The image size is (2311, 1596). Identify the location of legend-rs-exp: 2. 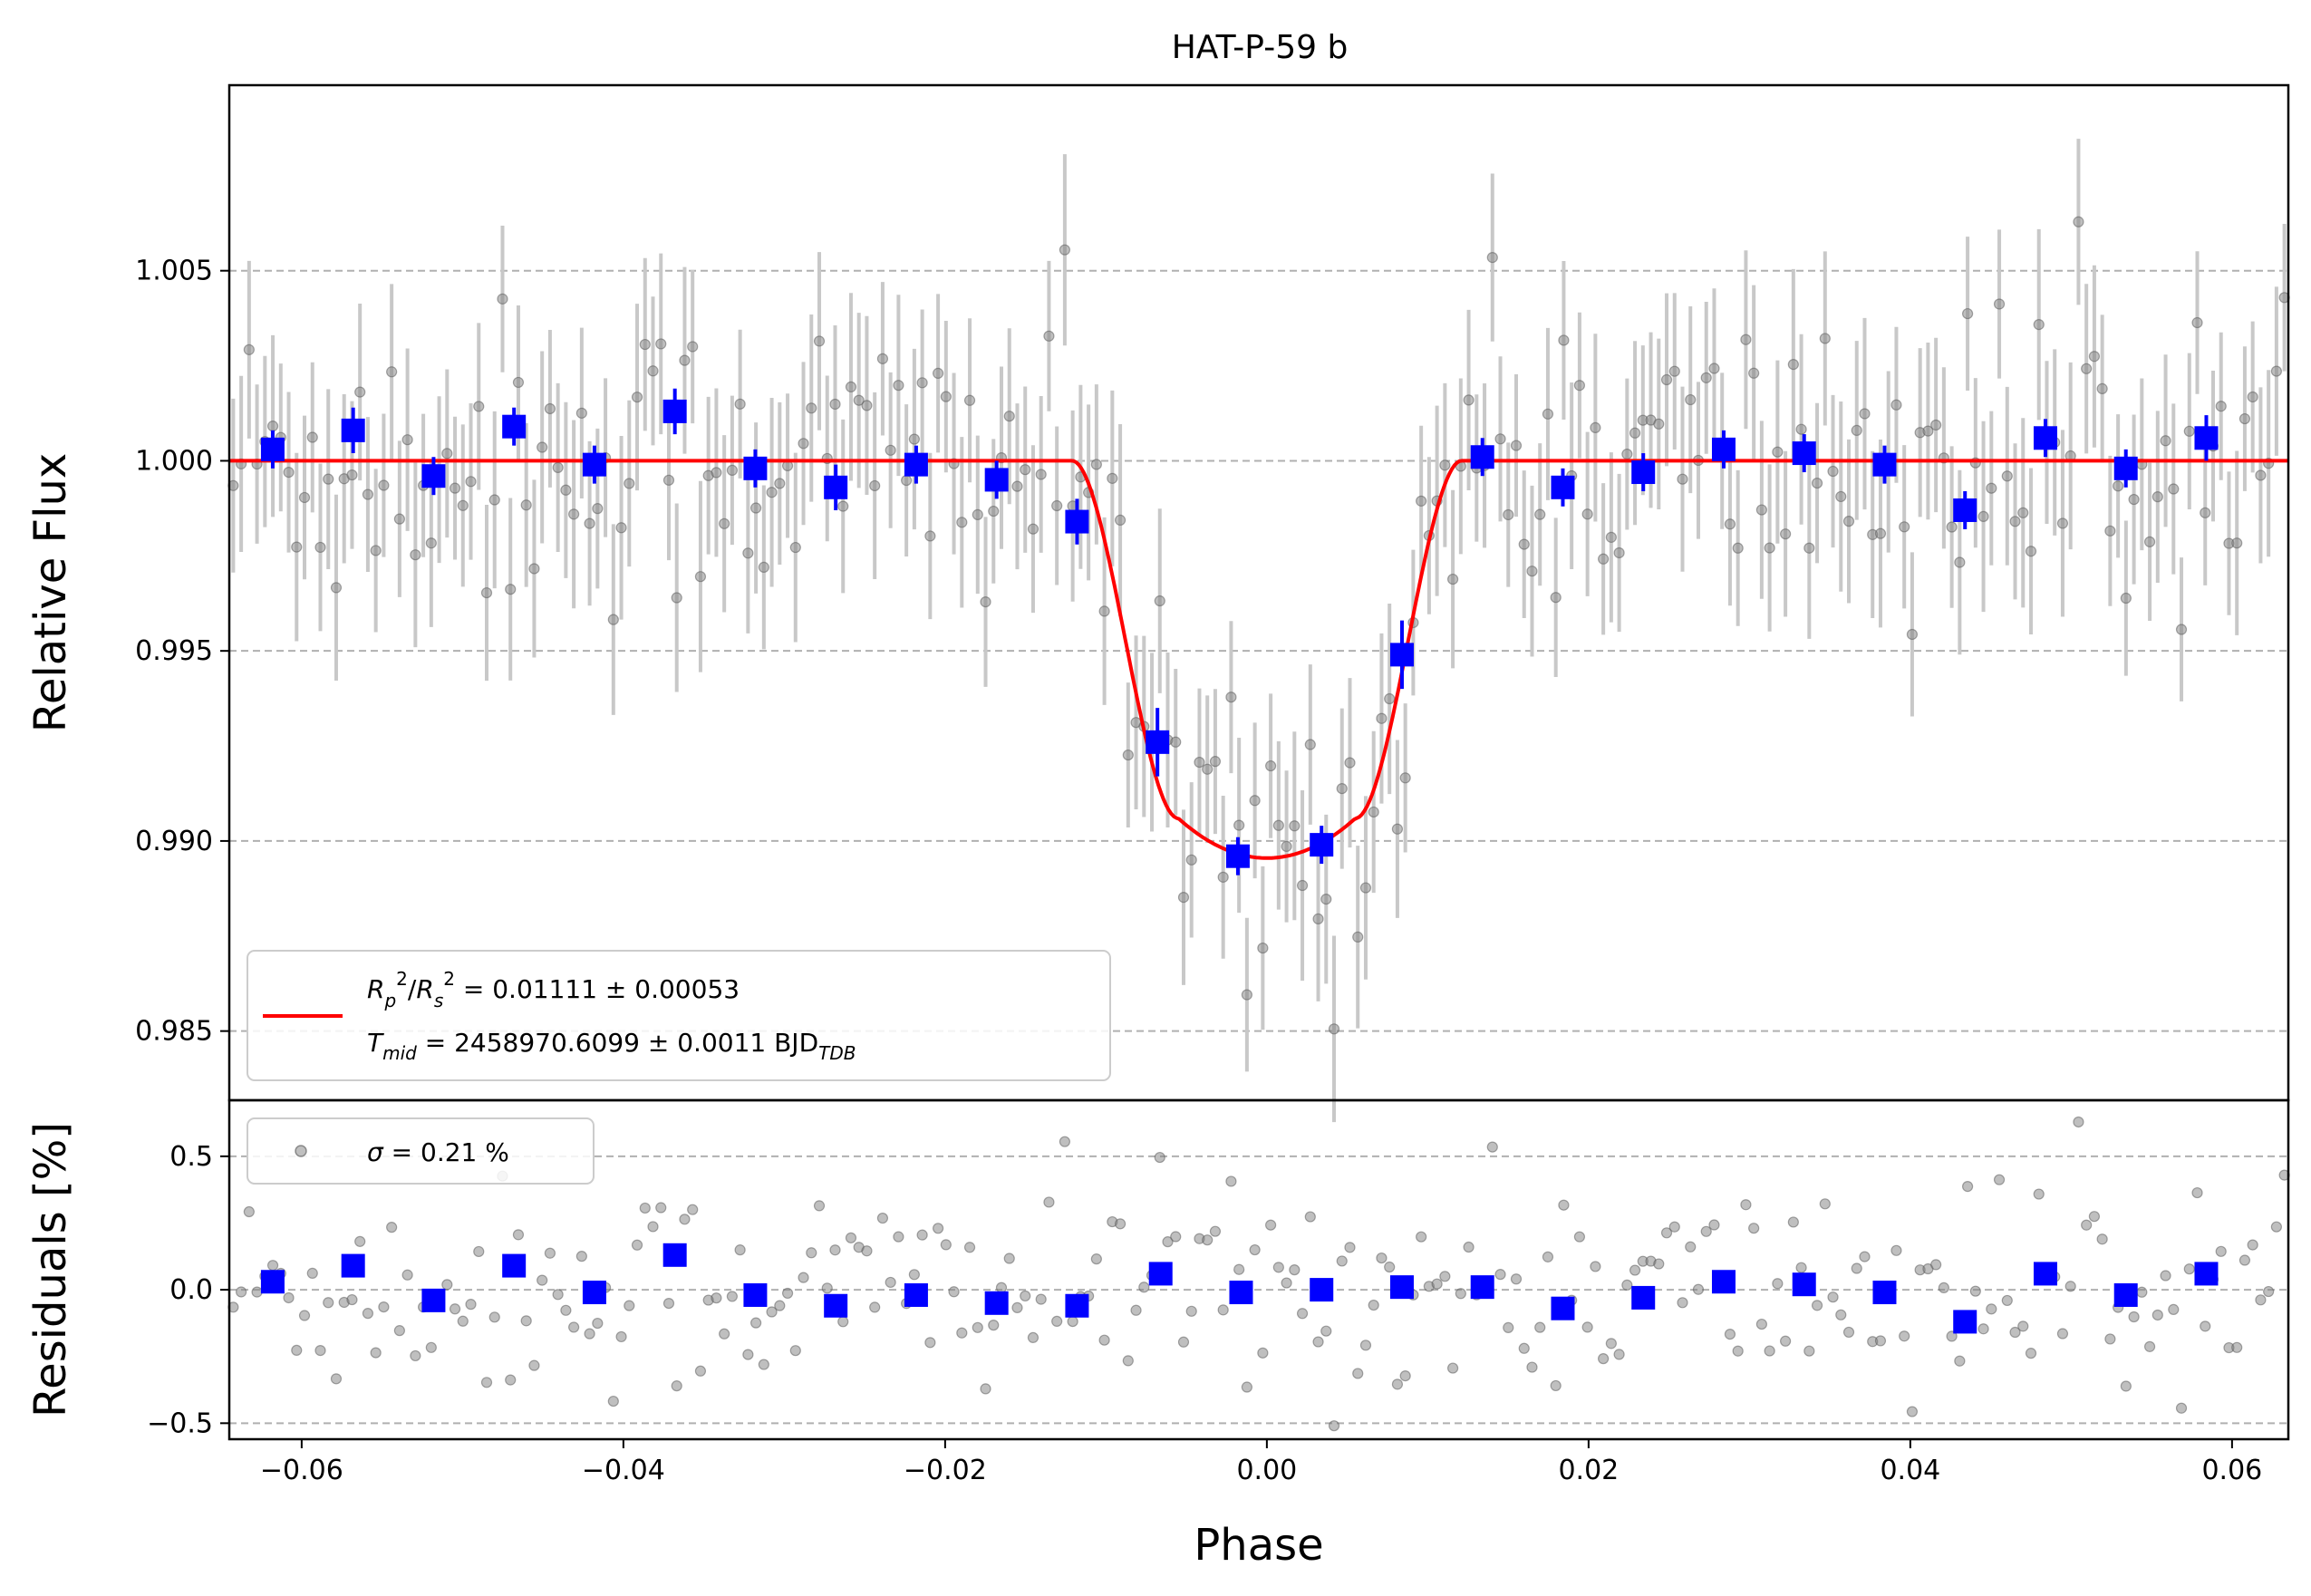
(449, 979).